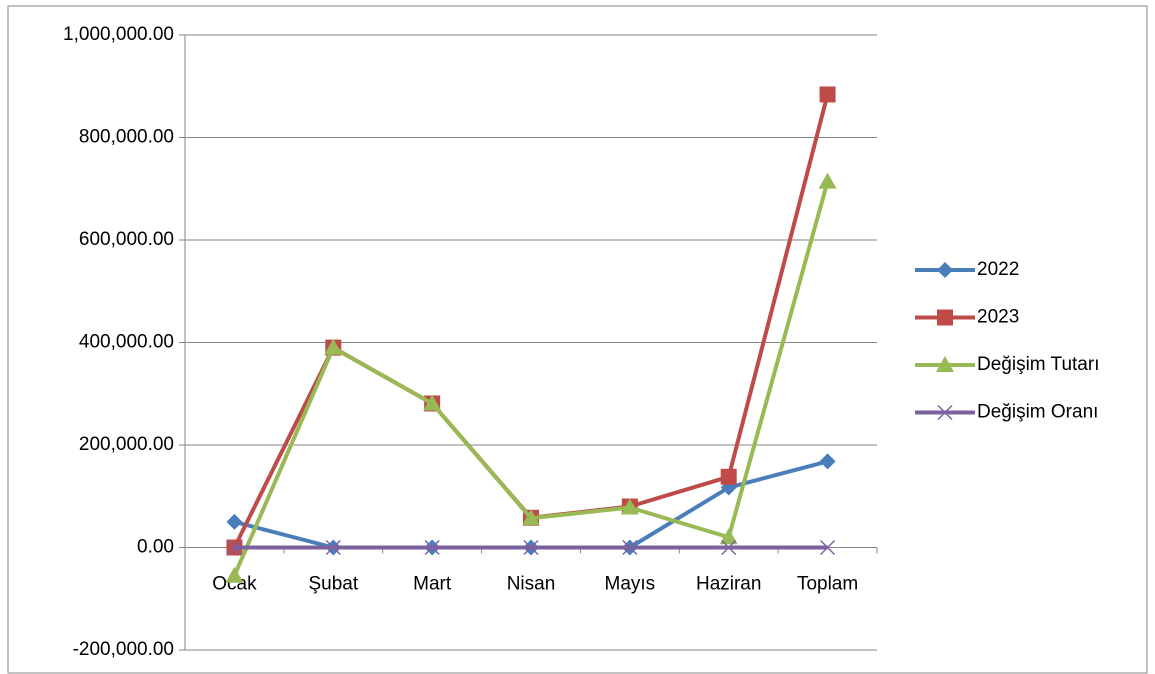 This screenshot has height=674, width=1155. What do you see at coordinates (126, 137) in the screenshot?
I see `y-tick-label: 800,000.00` at bounding box center [126, 137].